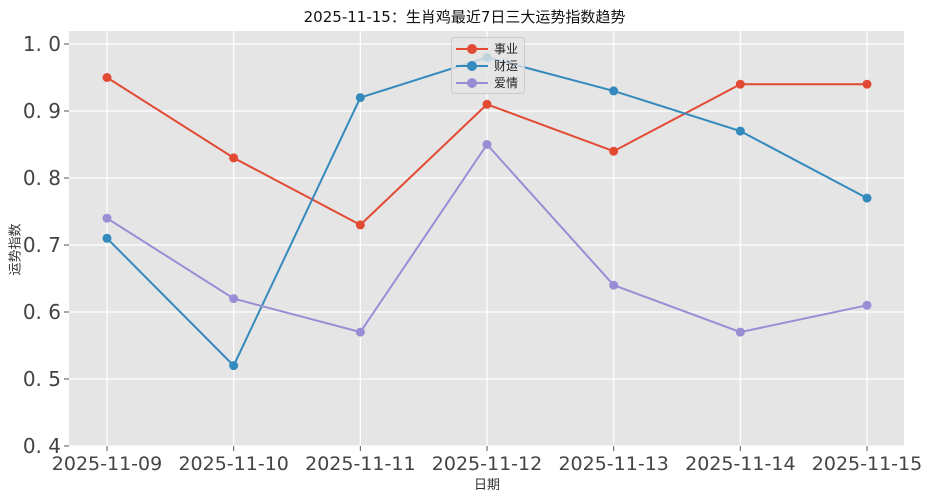  Describe the element at coordinates (233, 464) in the screenshot. I see `x-tick-label: 2025-11-10` at that location.